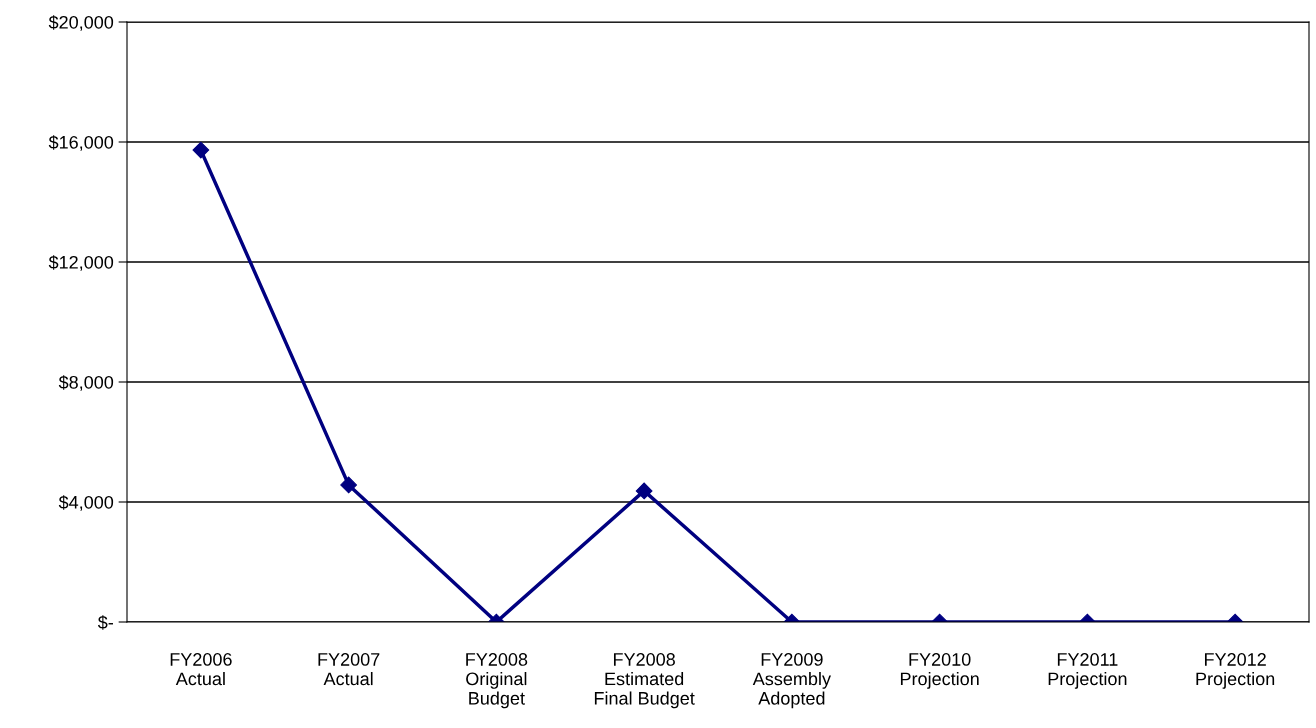 The height and width of the screenshot is (728, 1316). What do you see at coordinates (1087, 671) in the screenshot?
I see `x-tick-label: FY2011 Projection` at bounding box center [1087, 671].